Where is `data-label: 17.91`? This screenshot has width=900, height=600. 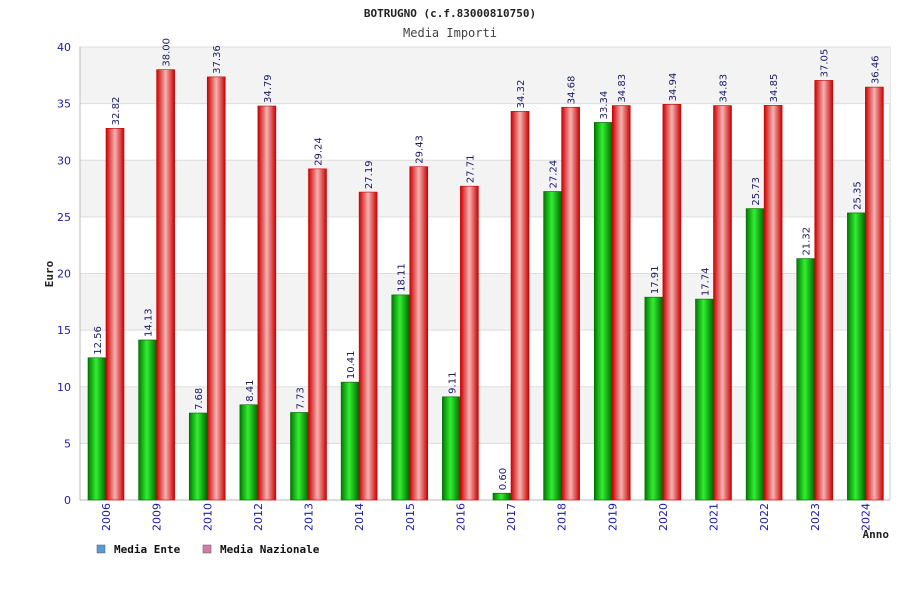 data-label: 17.91 is located at coordinates (655, 280).